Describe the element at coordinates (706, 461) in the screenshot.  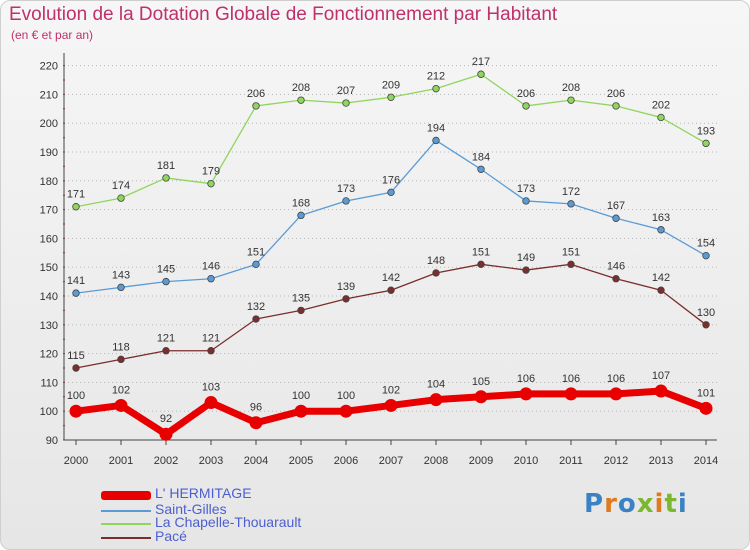
I see `x-tick-label: 2014` at that location.